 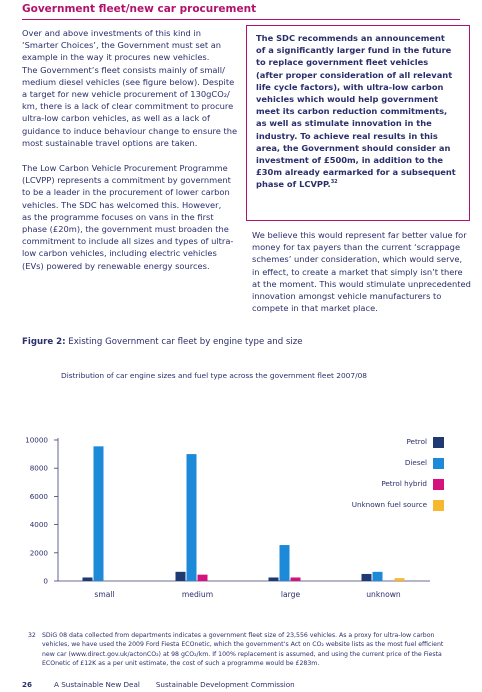 What do you see at coordinates (104, 594) in the screenshot?
I see `x-tick-label: small` at bounding box center [104, 594].